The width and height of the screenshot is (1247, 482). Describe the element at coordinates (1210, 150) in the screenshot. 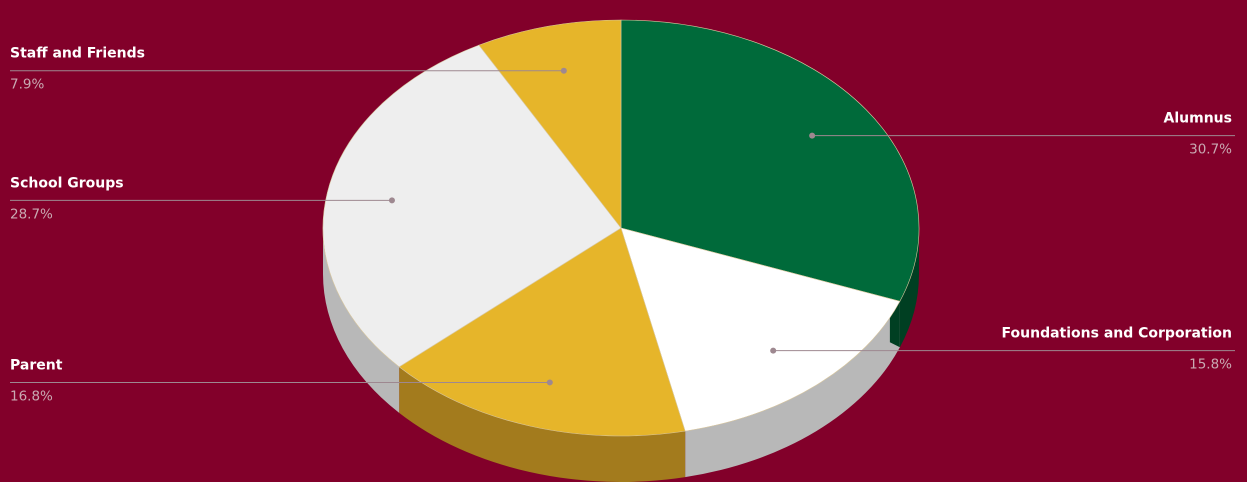

I see `value-alumnus: 30.7%` at that location.